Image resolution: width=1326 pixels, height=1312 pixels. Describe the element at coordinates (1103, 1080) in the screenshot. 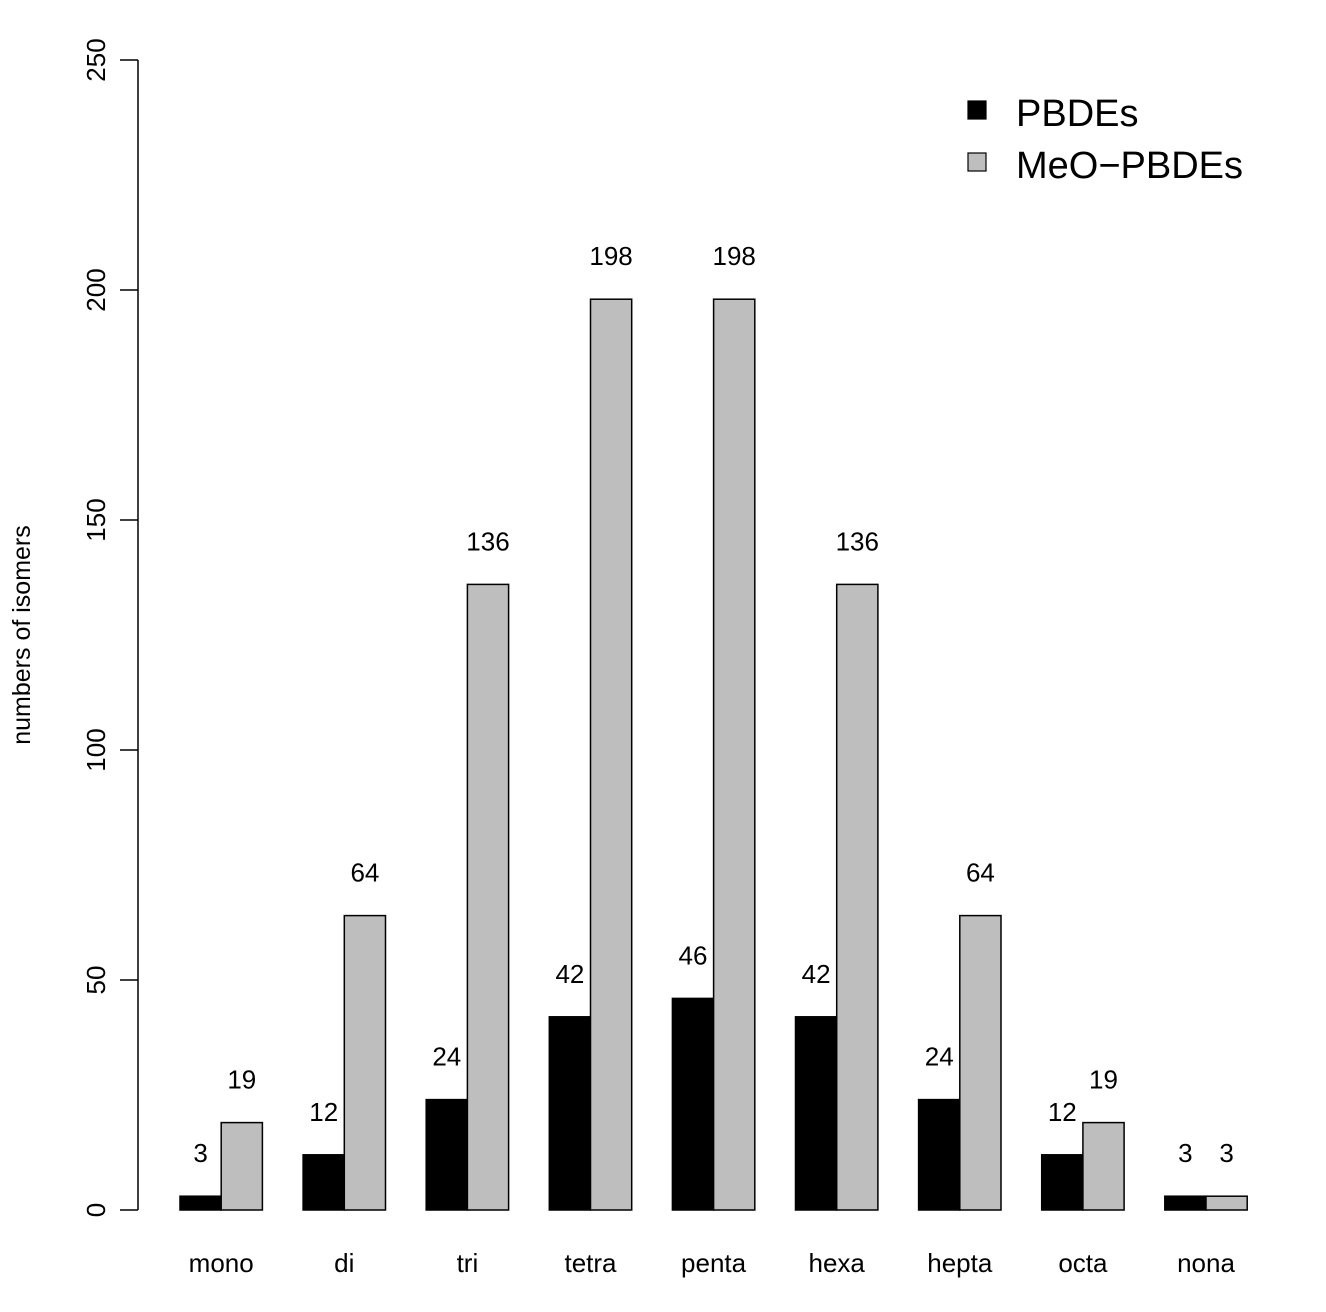

I see `data-label-meo-pbdes-octa: 19` at that location.